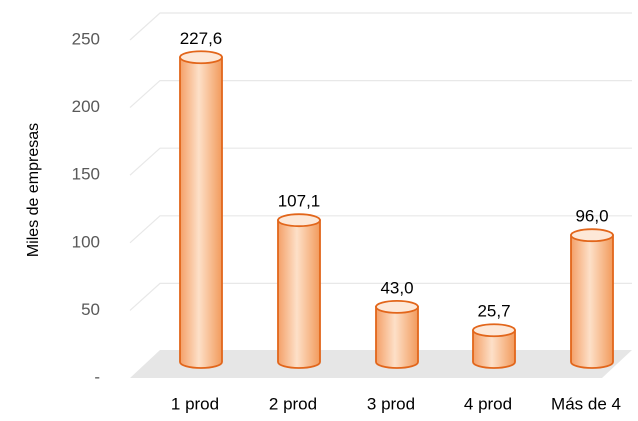 The image size is (638, 421). Describe the element at coordinates (86, 174) in the screenshot. I see `y-tick-label: 150` at that location.